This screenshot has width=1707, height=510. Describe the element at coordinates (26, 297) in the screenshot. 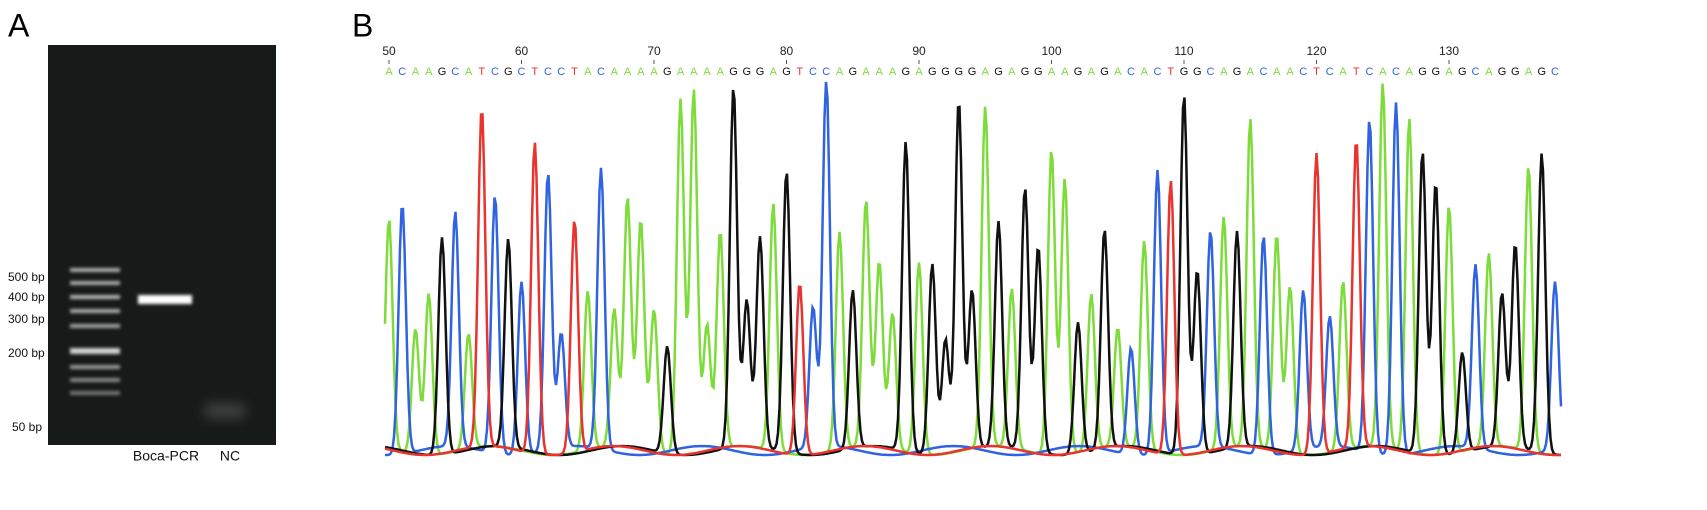

I see `ladder-label: 400 bp` at that location.